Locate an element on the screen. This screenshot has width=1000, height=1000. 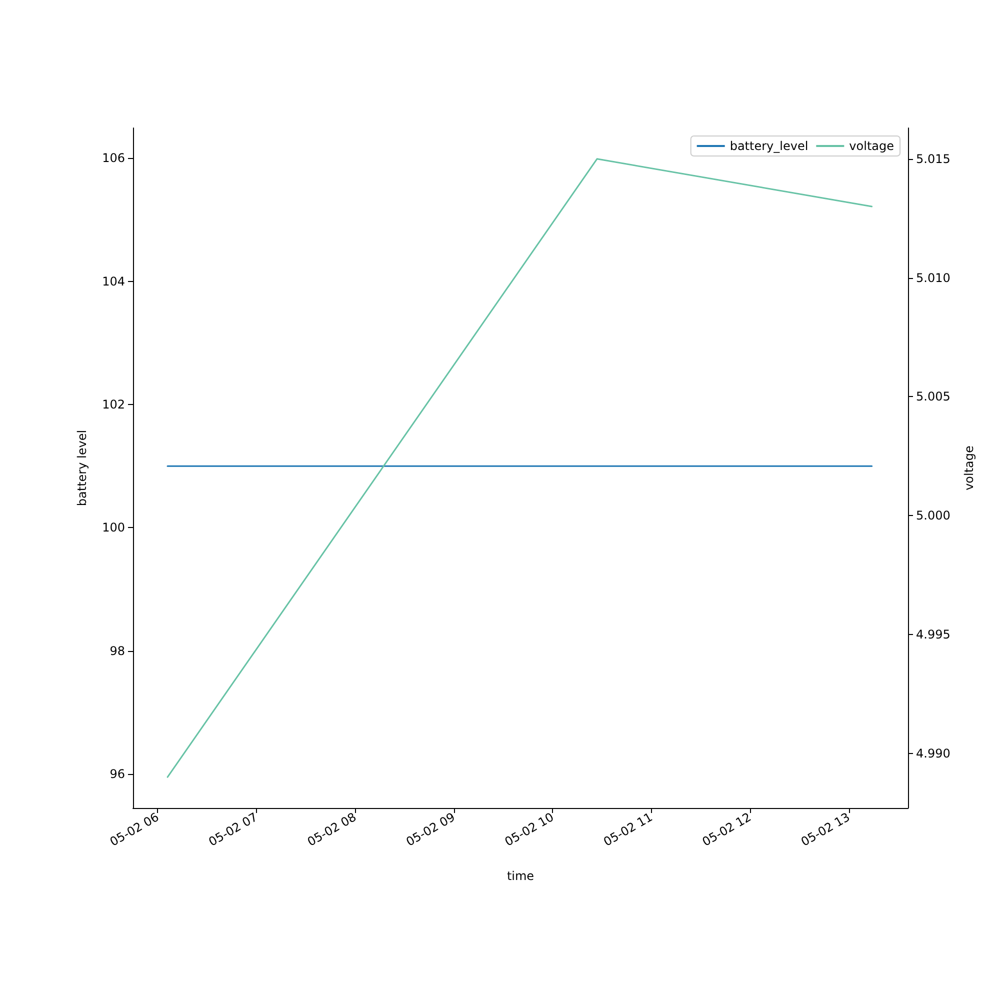
y-tick-label: 106 is located at coordinates (113, 158).